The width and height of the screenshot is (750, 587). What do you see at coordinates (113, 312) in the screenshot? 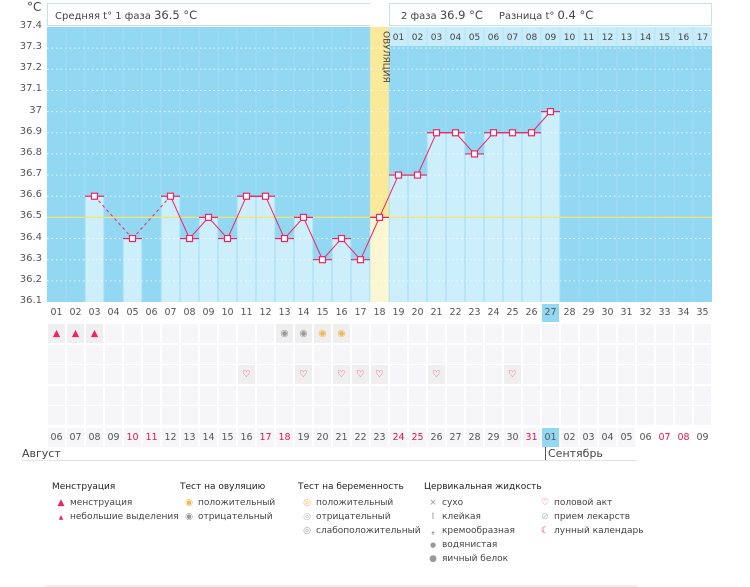
I see `cycle-day-label: 04` at bounding box center [113, 312].